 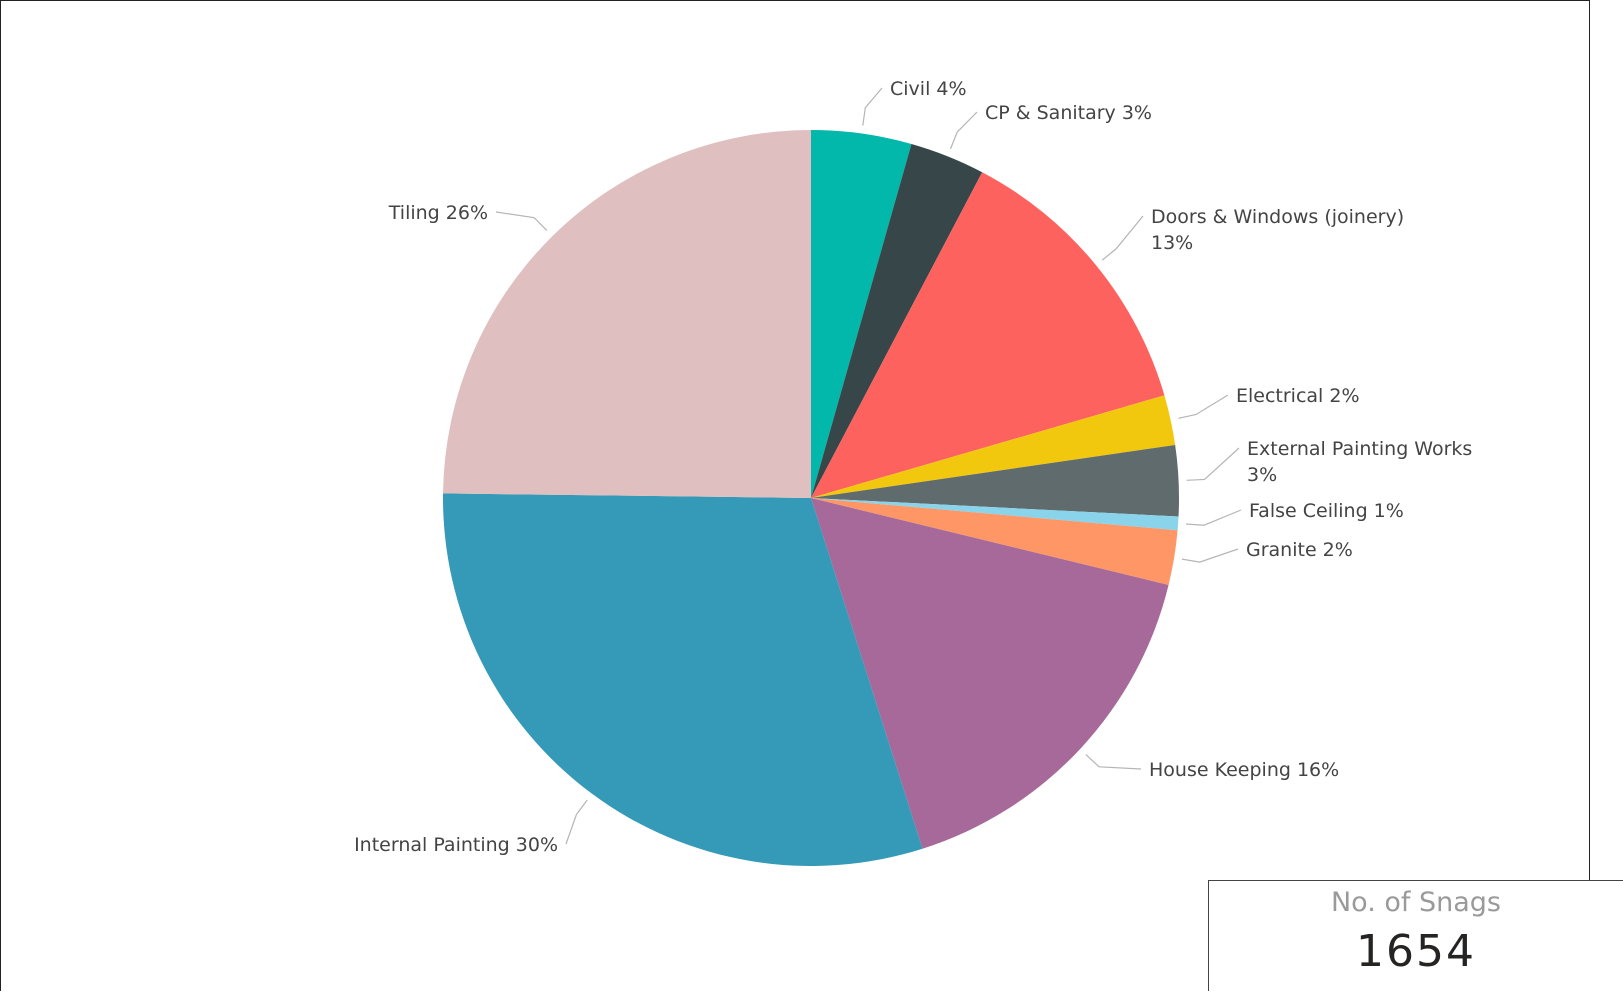 What do you see at coordinates (990, 673) in the screenshot?
I see `pie-slice-house-keeping` at bounding box center [990, 673].